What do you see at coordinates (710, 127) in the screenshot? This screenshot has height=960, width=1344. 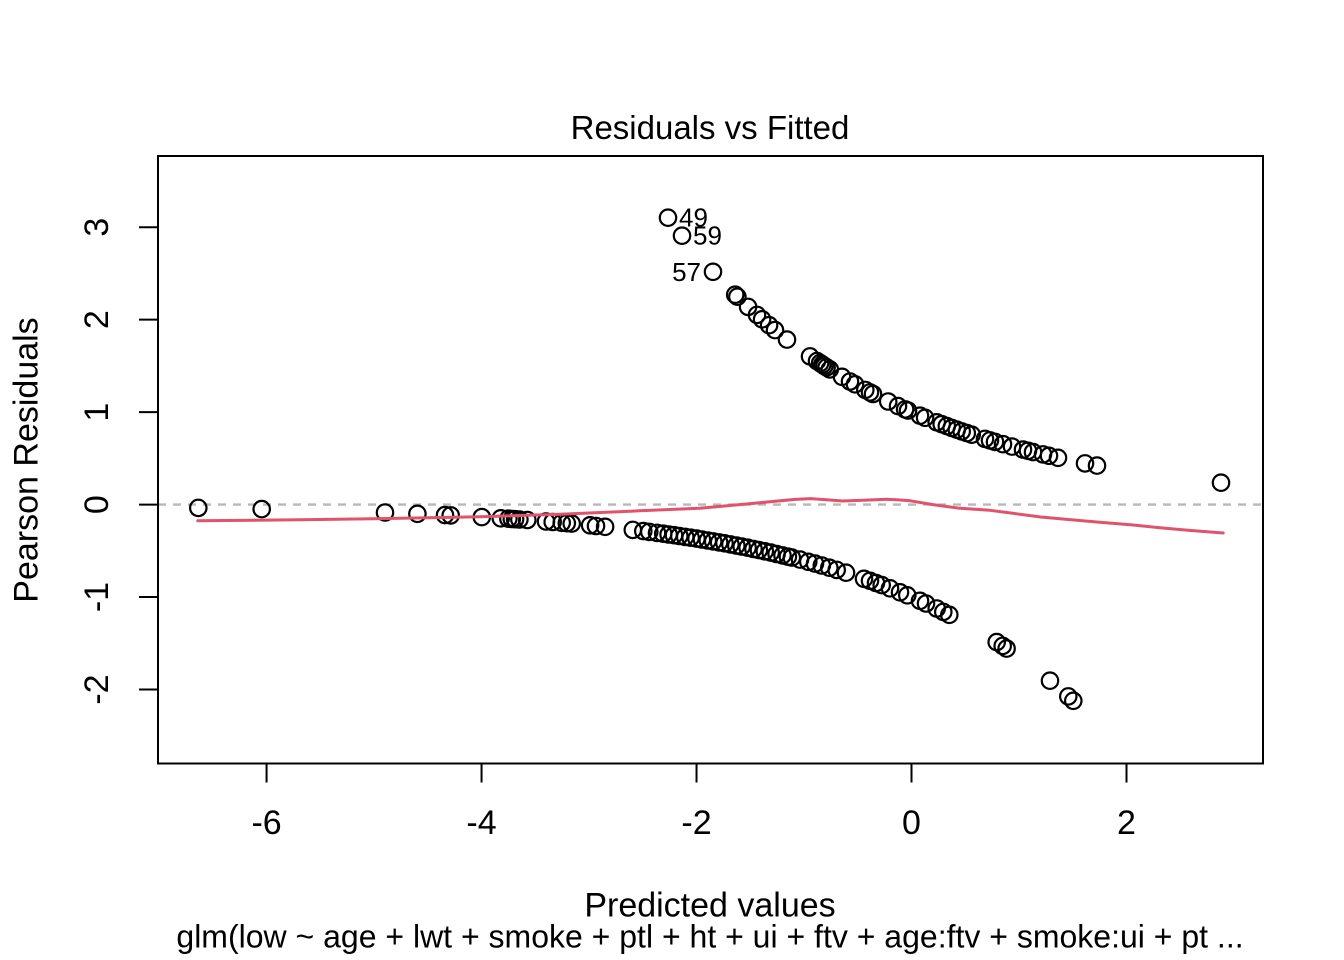 I see `chart-title: Residuals vs Fitted` at bounding box center [710, 127].